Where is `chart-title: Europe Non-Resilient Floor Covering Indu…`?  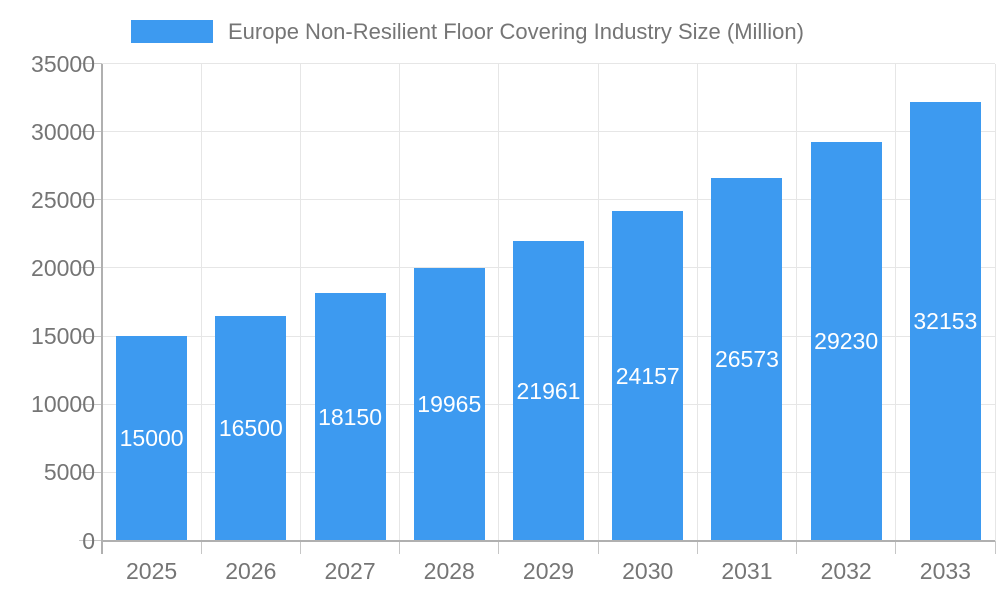 chart-title: Europe Non-Resilient Floor Covering Indu… is located at coordinates (516, 31).